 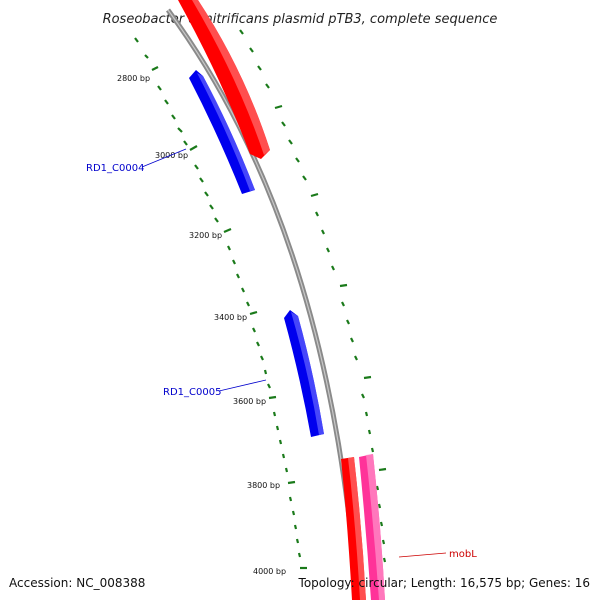 What do you see at coordinates (230, 317) in the screenshot?
I see `tick-label-3400: 3400 bp` at bounding box center [230, 317].